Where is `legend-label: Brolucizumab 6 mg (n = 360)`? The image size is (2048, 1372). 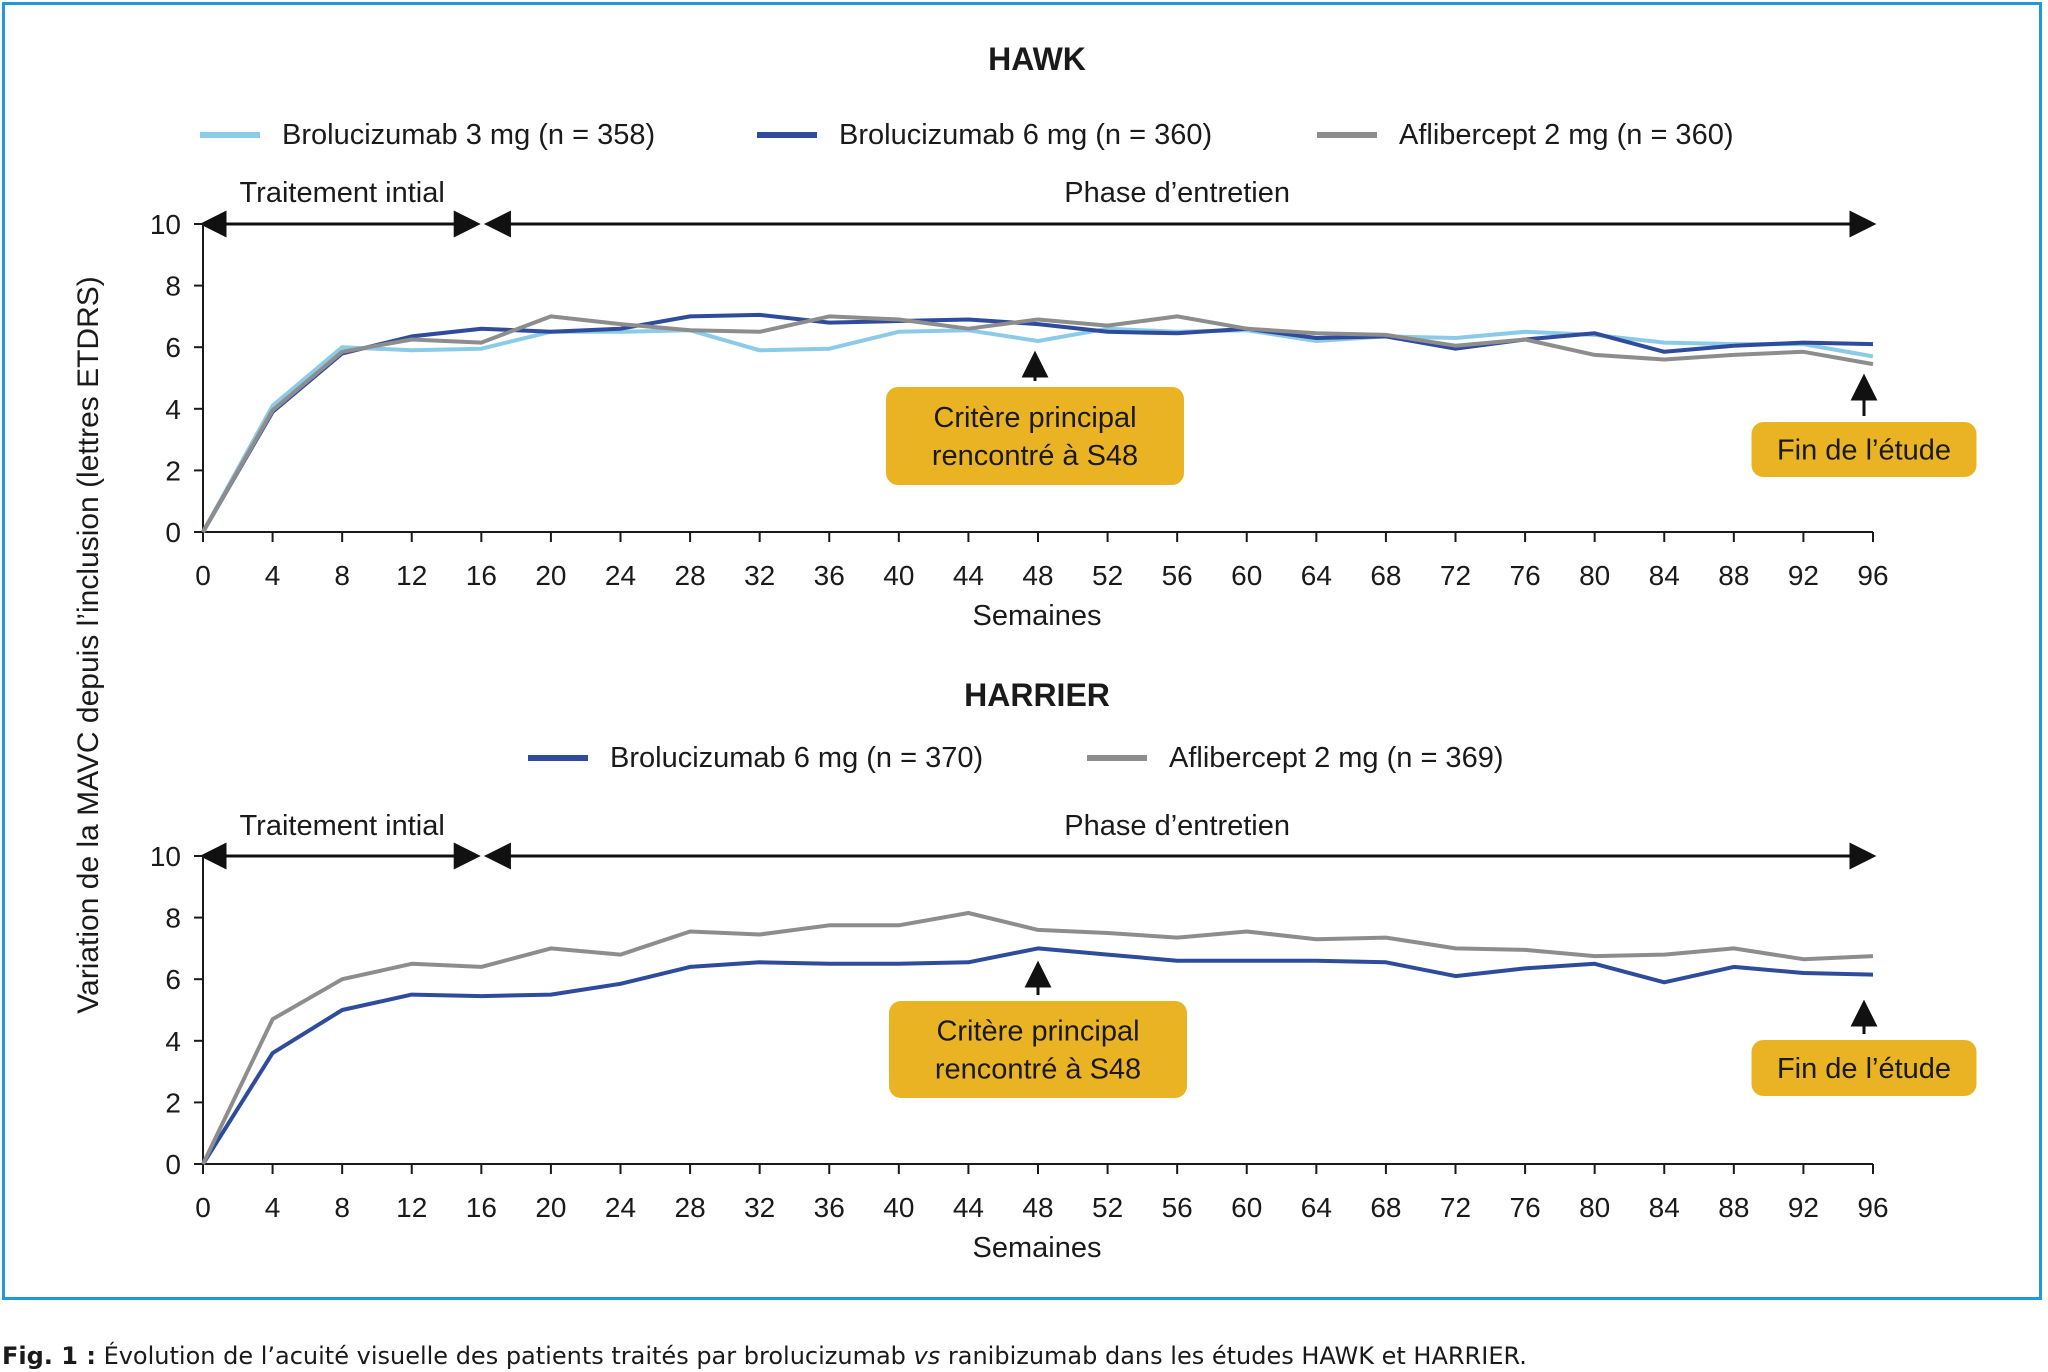 legend-label: Brolucizumab 6 mg (n = 360) is located at coordinates (1025, 135).